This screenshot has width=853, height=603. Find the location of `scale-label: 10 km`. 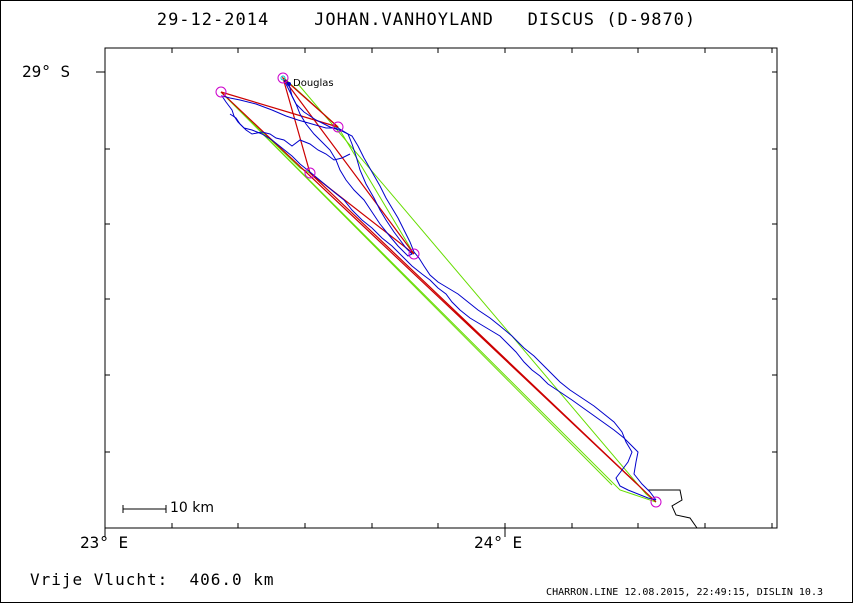

scale-label: 10 km is located at coordinates (192, 508).